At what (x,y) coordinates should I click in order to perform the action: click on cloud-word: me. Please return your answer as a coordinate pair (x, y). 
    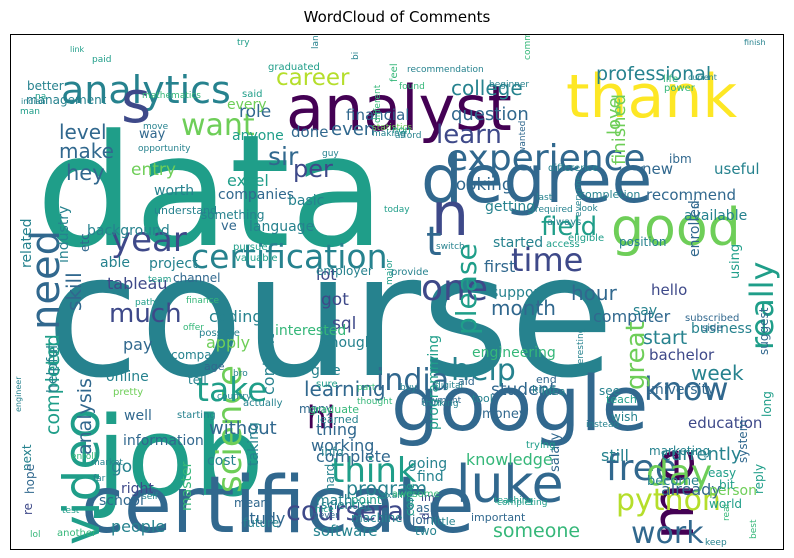
    Looking at the image, I should click on (673, 494).